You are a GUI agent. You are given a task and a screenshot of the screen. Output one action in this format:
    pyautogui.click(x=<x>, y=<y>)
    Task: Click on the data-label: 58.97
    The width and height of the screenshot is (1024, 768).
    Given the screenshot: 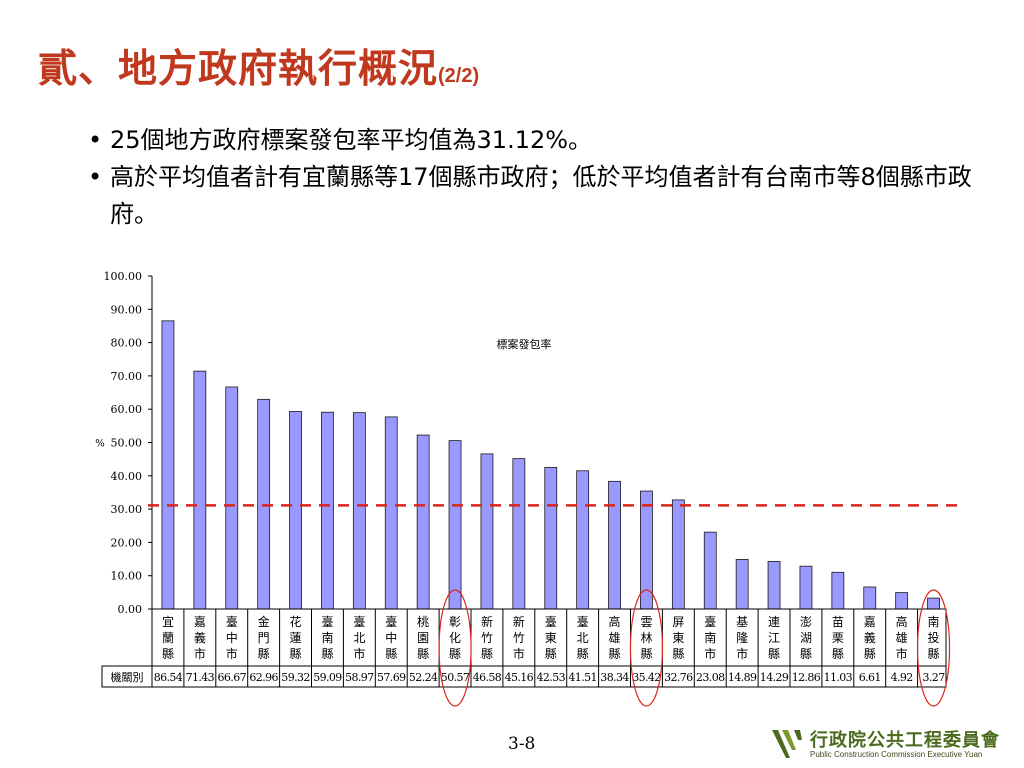 What is the action you would take?
    pyautogui.click(x=359, y=677)
    